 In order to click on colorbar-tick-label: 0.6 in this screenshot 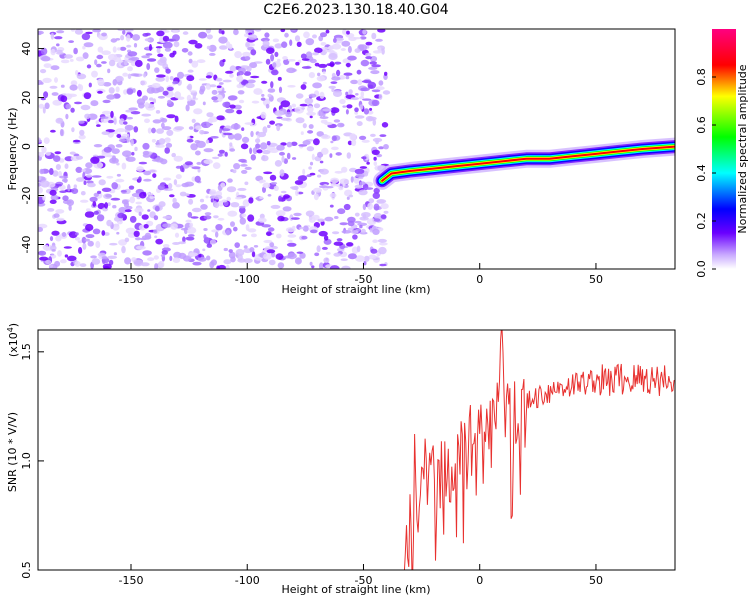, I will do `click(701, 125)`.